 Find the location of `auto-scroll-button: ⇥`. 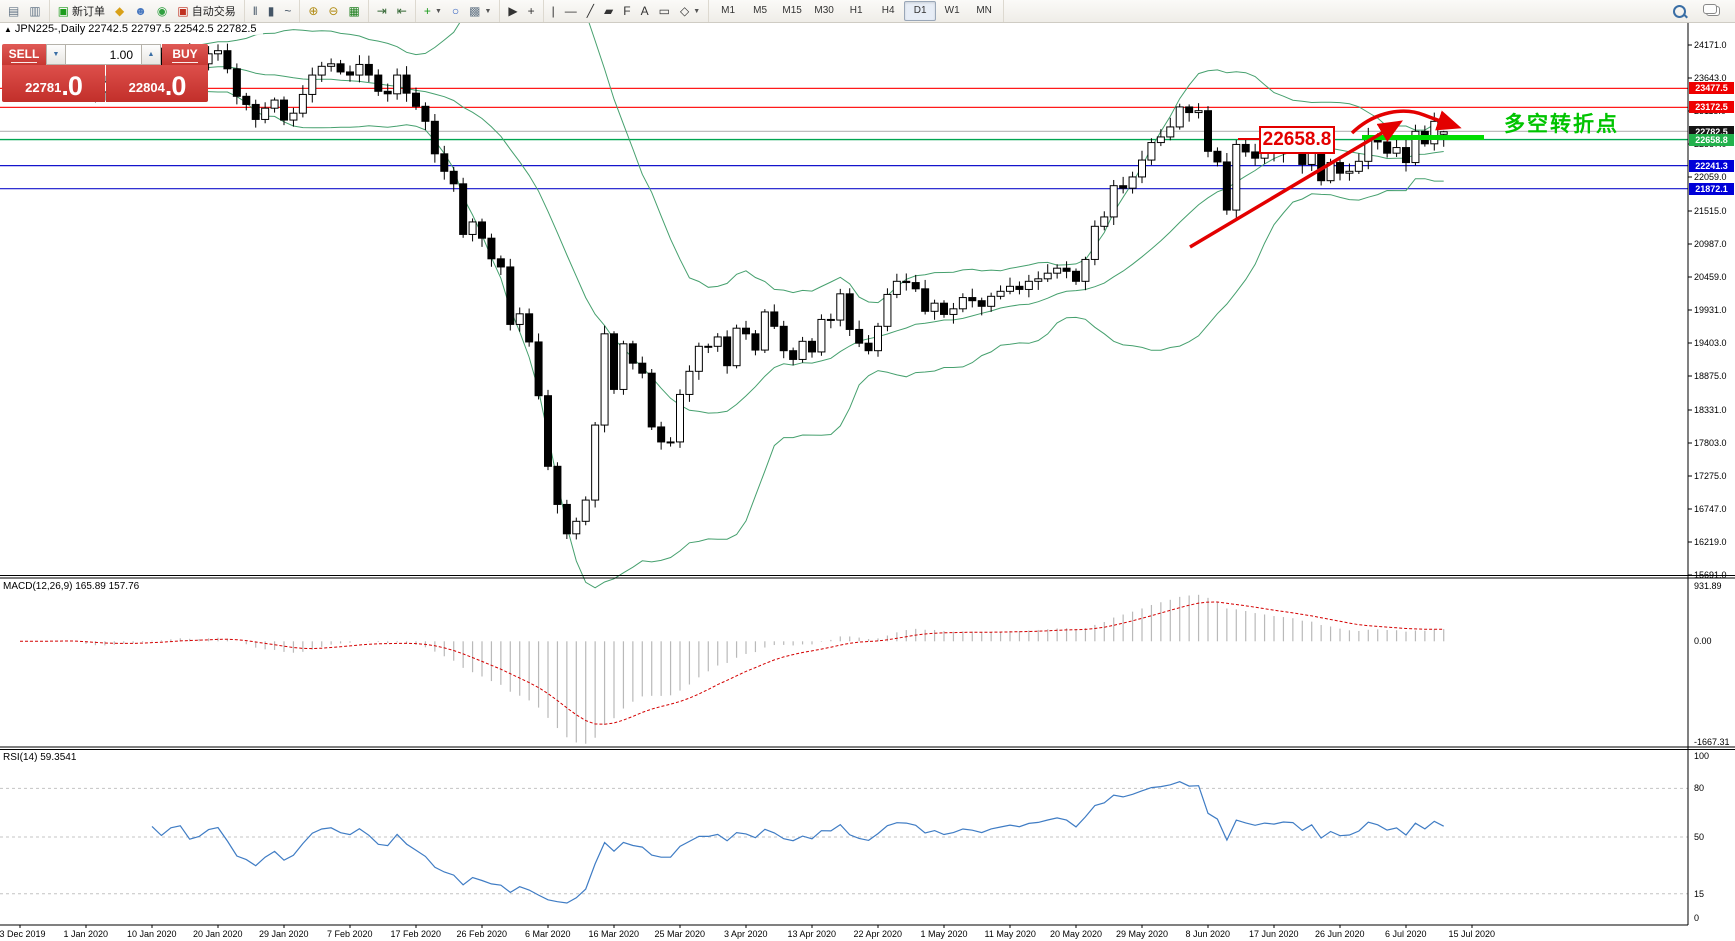

auto-scroll-button: ⇥ is located at coordinates (382, 11).